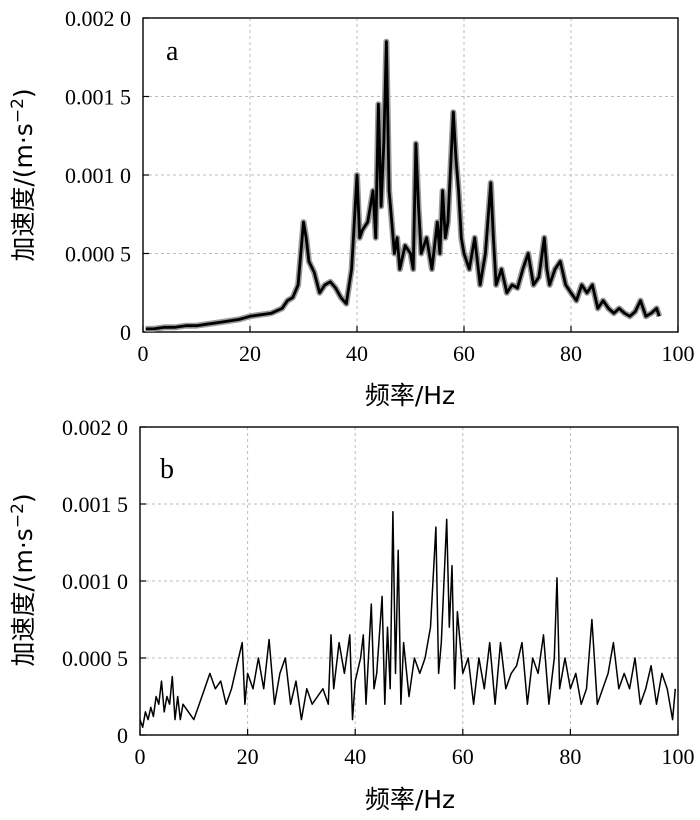 The width and height of the screenshot is (700, 820). I want to click on y-axis-label-a-exp: −2, so click(18, 110).